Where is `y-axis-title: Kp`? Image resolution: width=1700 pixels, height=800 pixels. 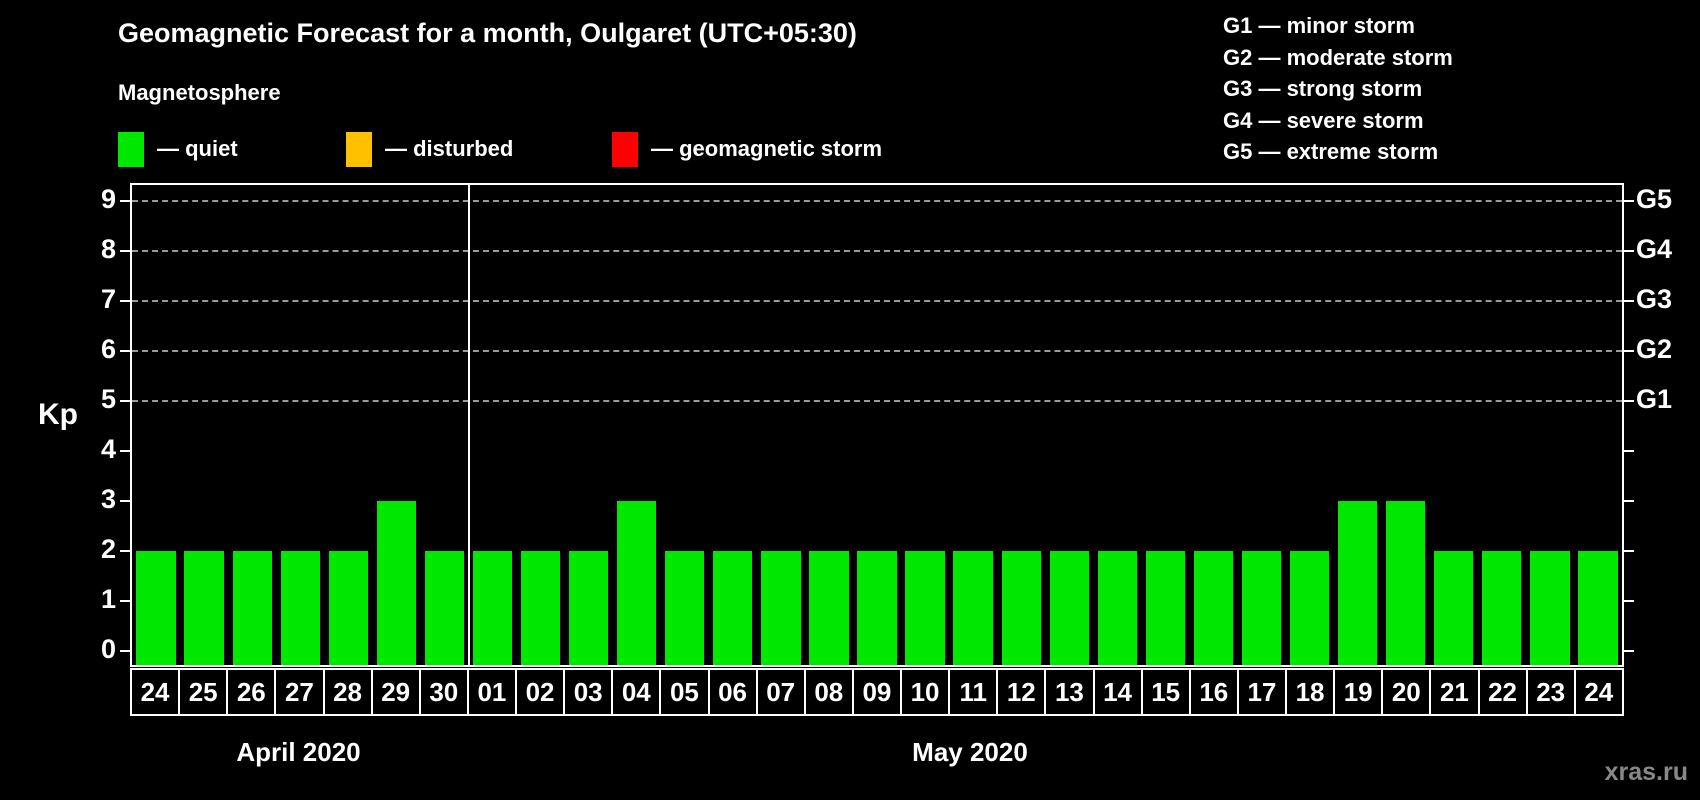 y-axis-title: Kp is located at coordinates (58, 414).